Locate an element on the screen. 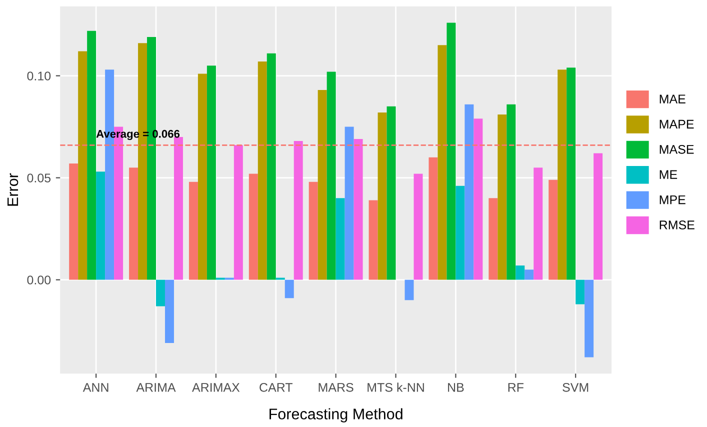 This screenshot has width=707, height=427. y-tick-label: 0.05 is located at coordinates (39, 178).